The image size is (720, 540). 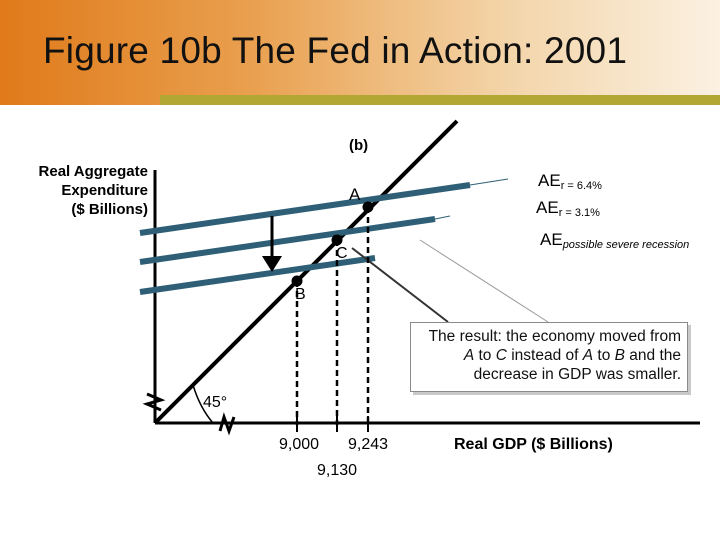 I want to click on ae-label-r64: AEr = 6.4%, so click(x=570, y=181).